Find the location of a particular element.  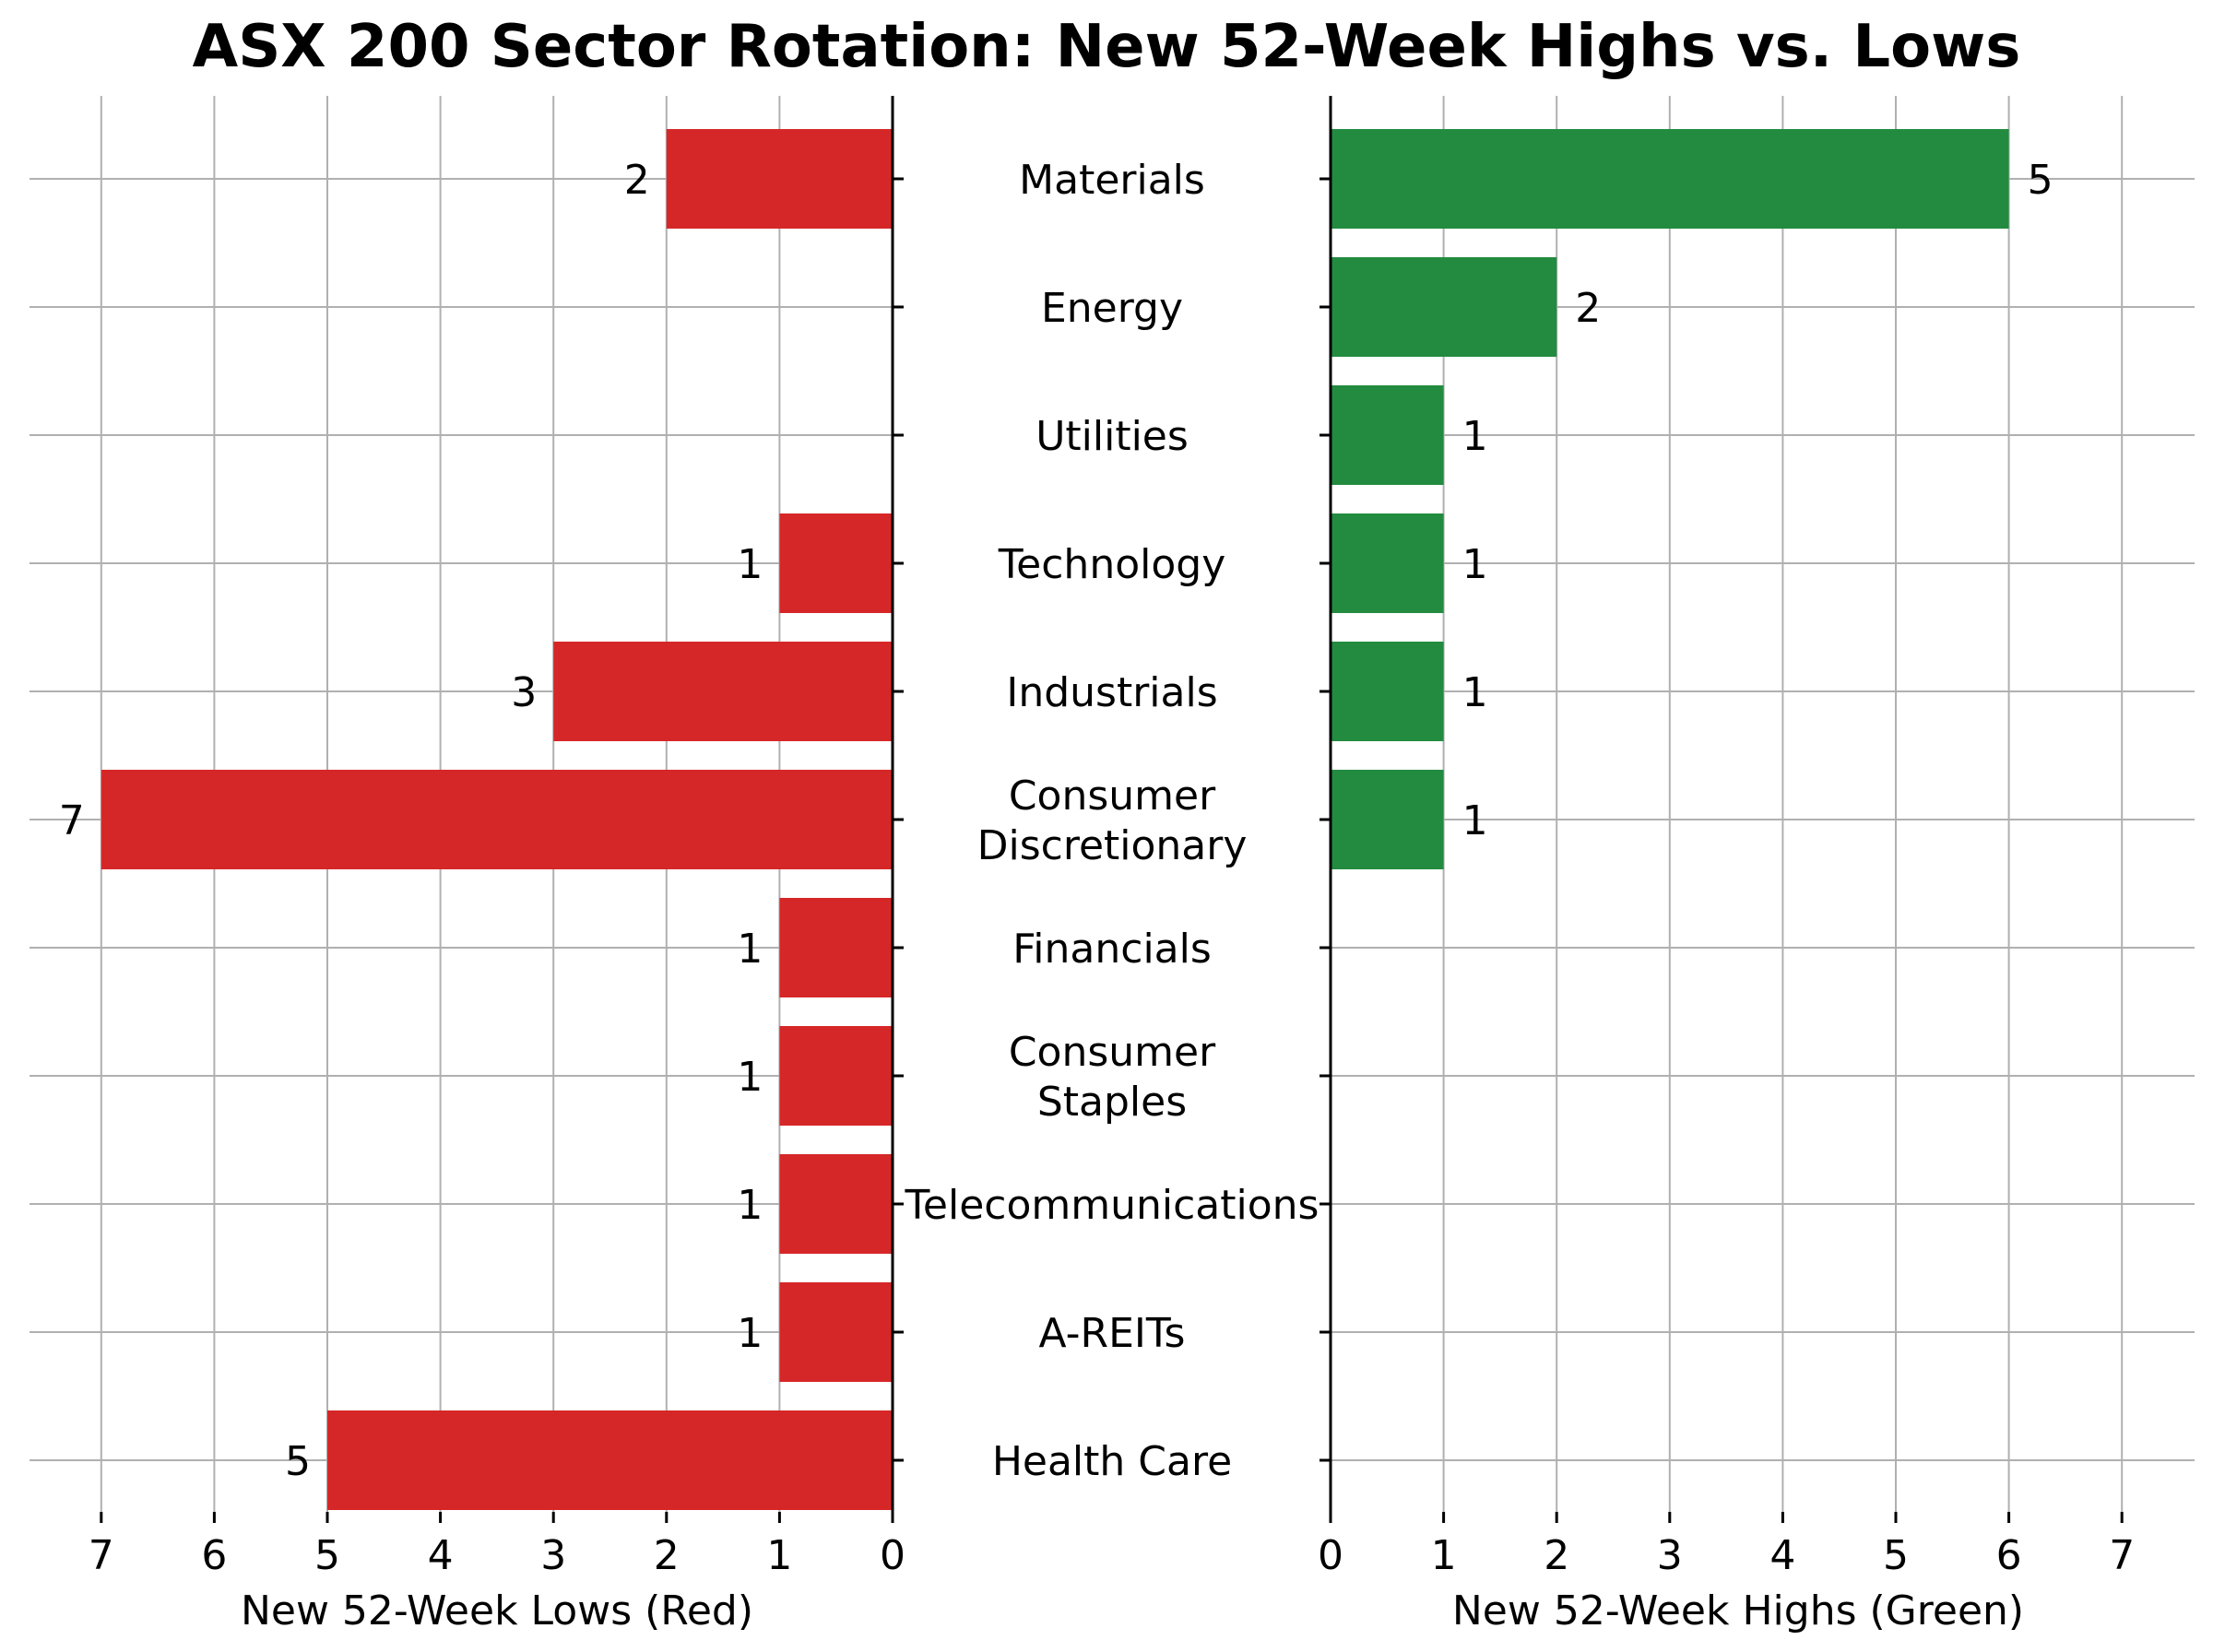

category-label: Health Care is located at coordinates (1112, 1461).